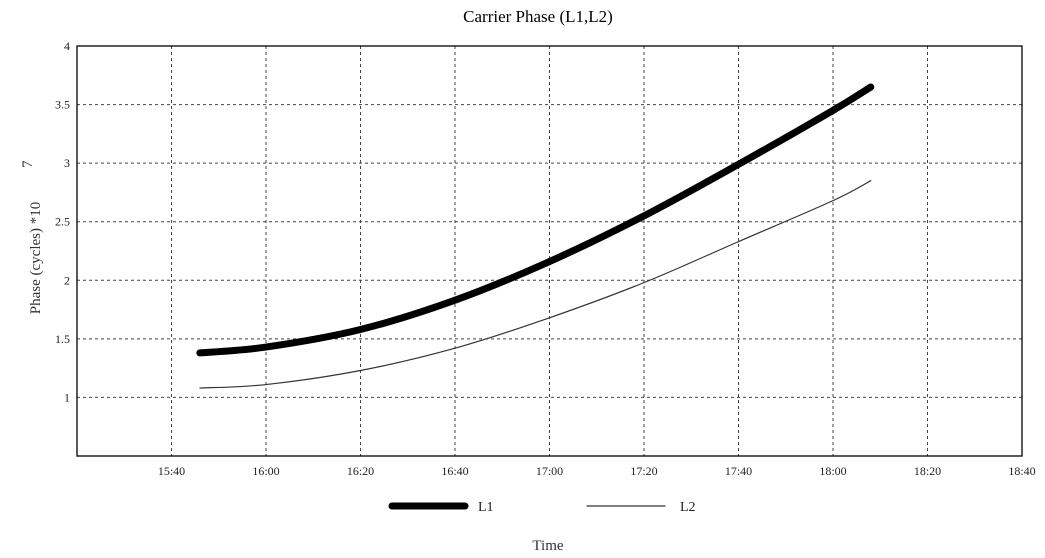  Describe the element at coordinates (67, 46) in the screenshot. I see `y-tick-label: 4` at that location.